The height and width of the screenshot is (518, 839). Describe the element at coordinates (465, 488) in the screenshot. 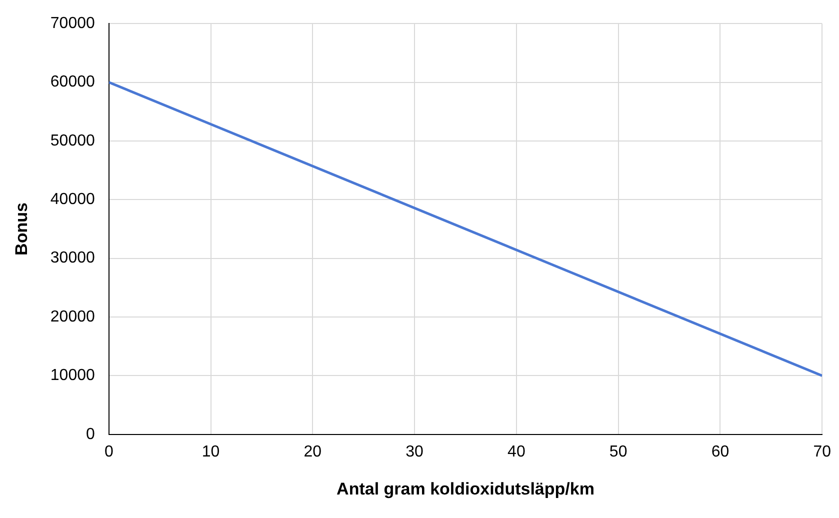

I see `x-axis-title: Antal gram koldioxidutsläpp/km` at that location.